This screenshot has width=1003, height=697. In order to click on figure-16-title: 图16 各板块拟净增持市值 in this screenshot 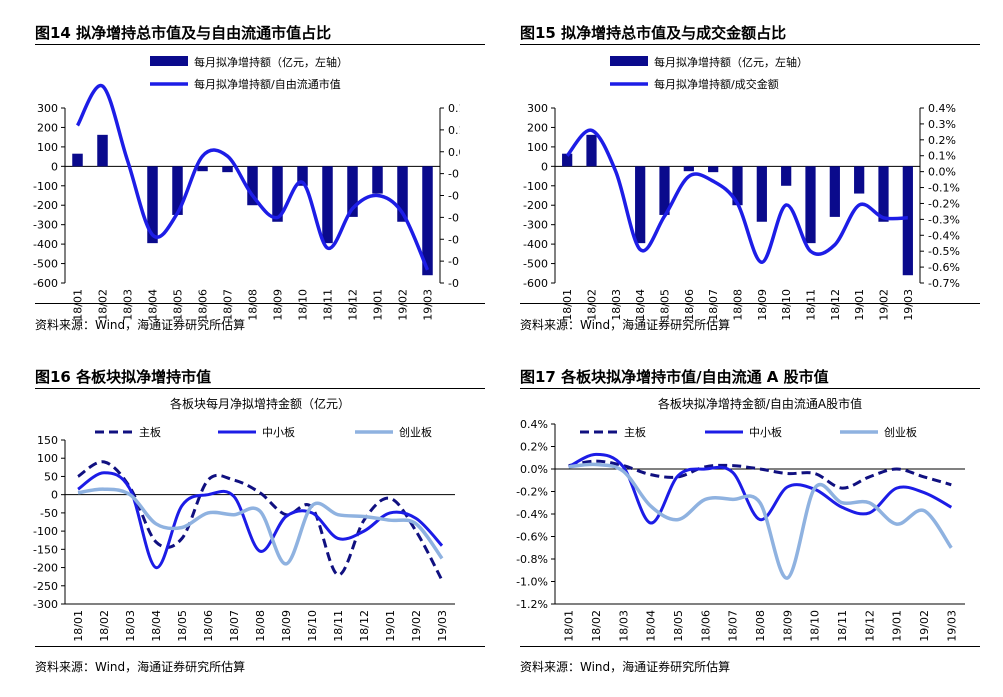, I will do `click(123, 377)`.